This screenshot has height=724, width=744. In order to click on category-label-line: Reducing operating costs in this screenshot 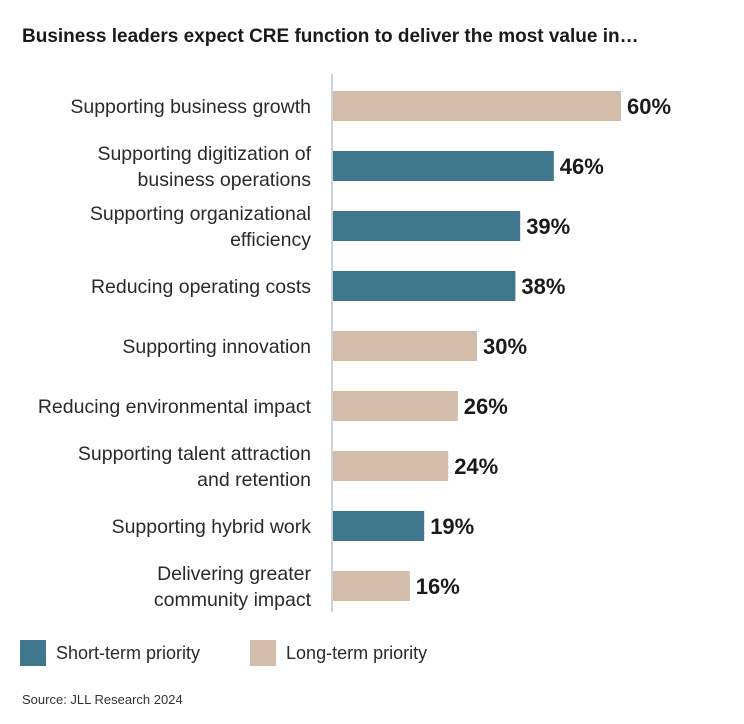, I will do `click(201, 287)`.